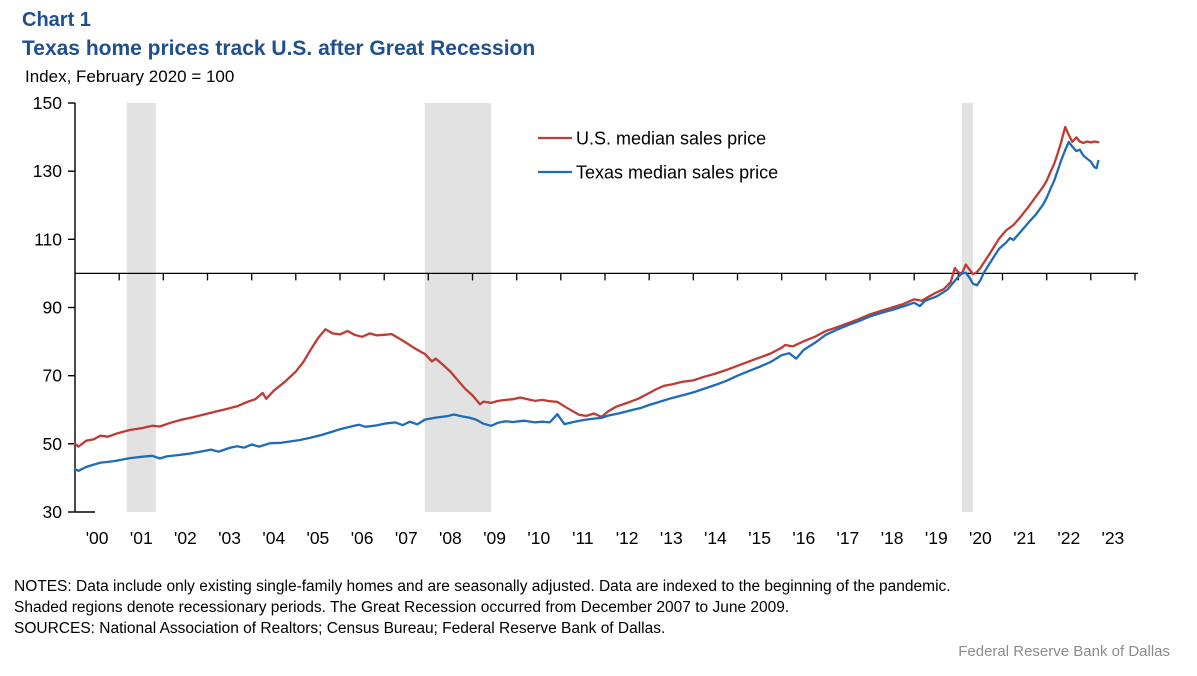 This screenshot has width=1197, height=676. I want to click on x-axis-year-label: '08, so click(450, 538).